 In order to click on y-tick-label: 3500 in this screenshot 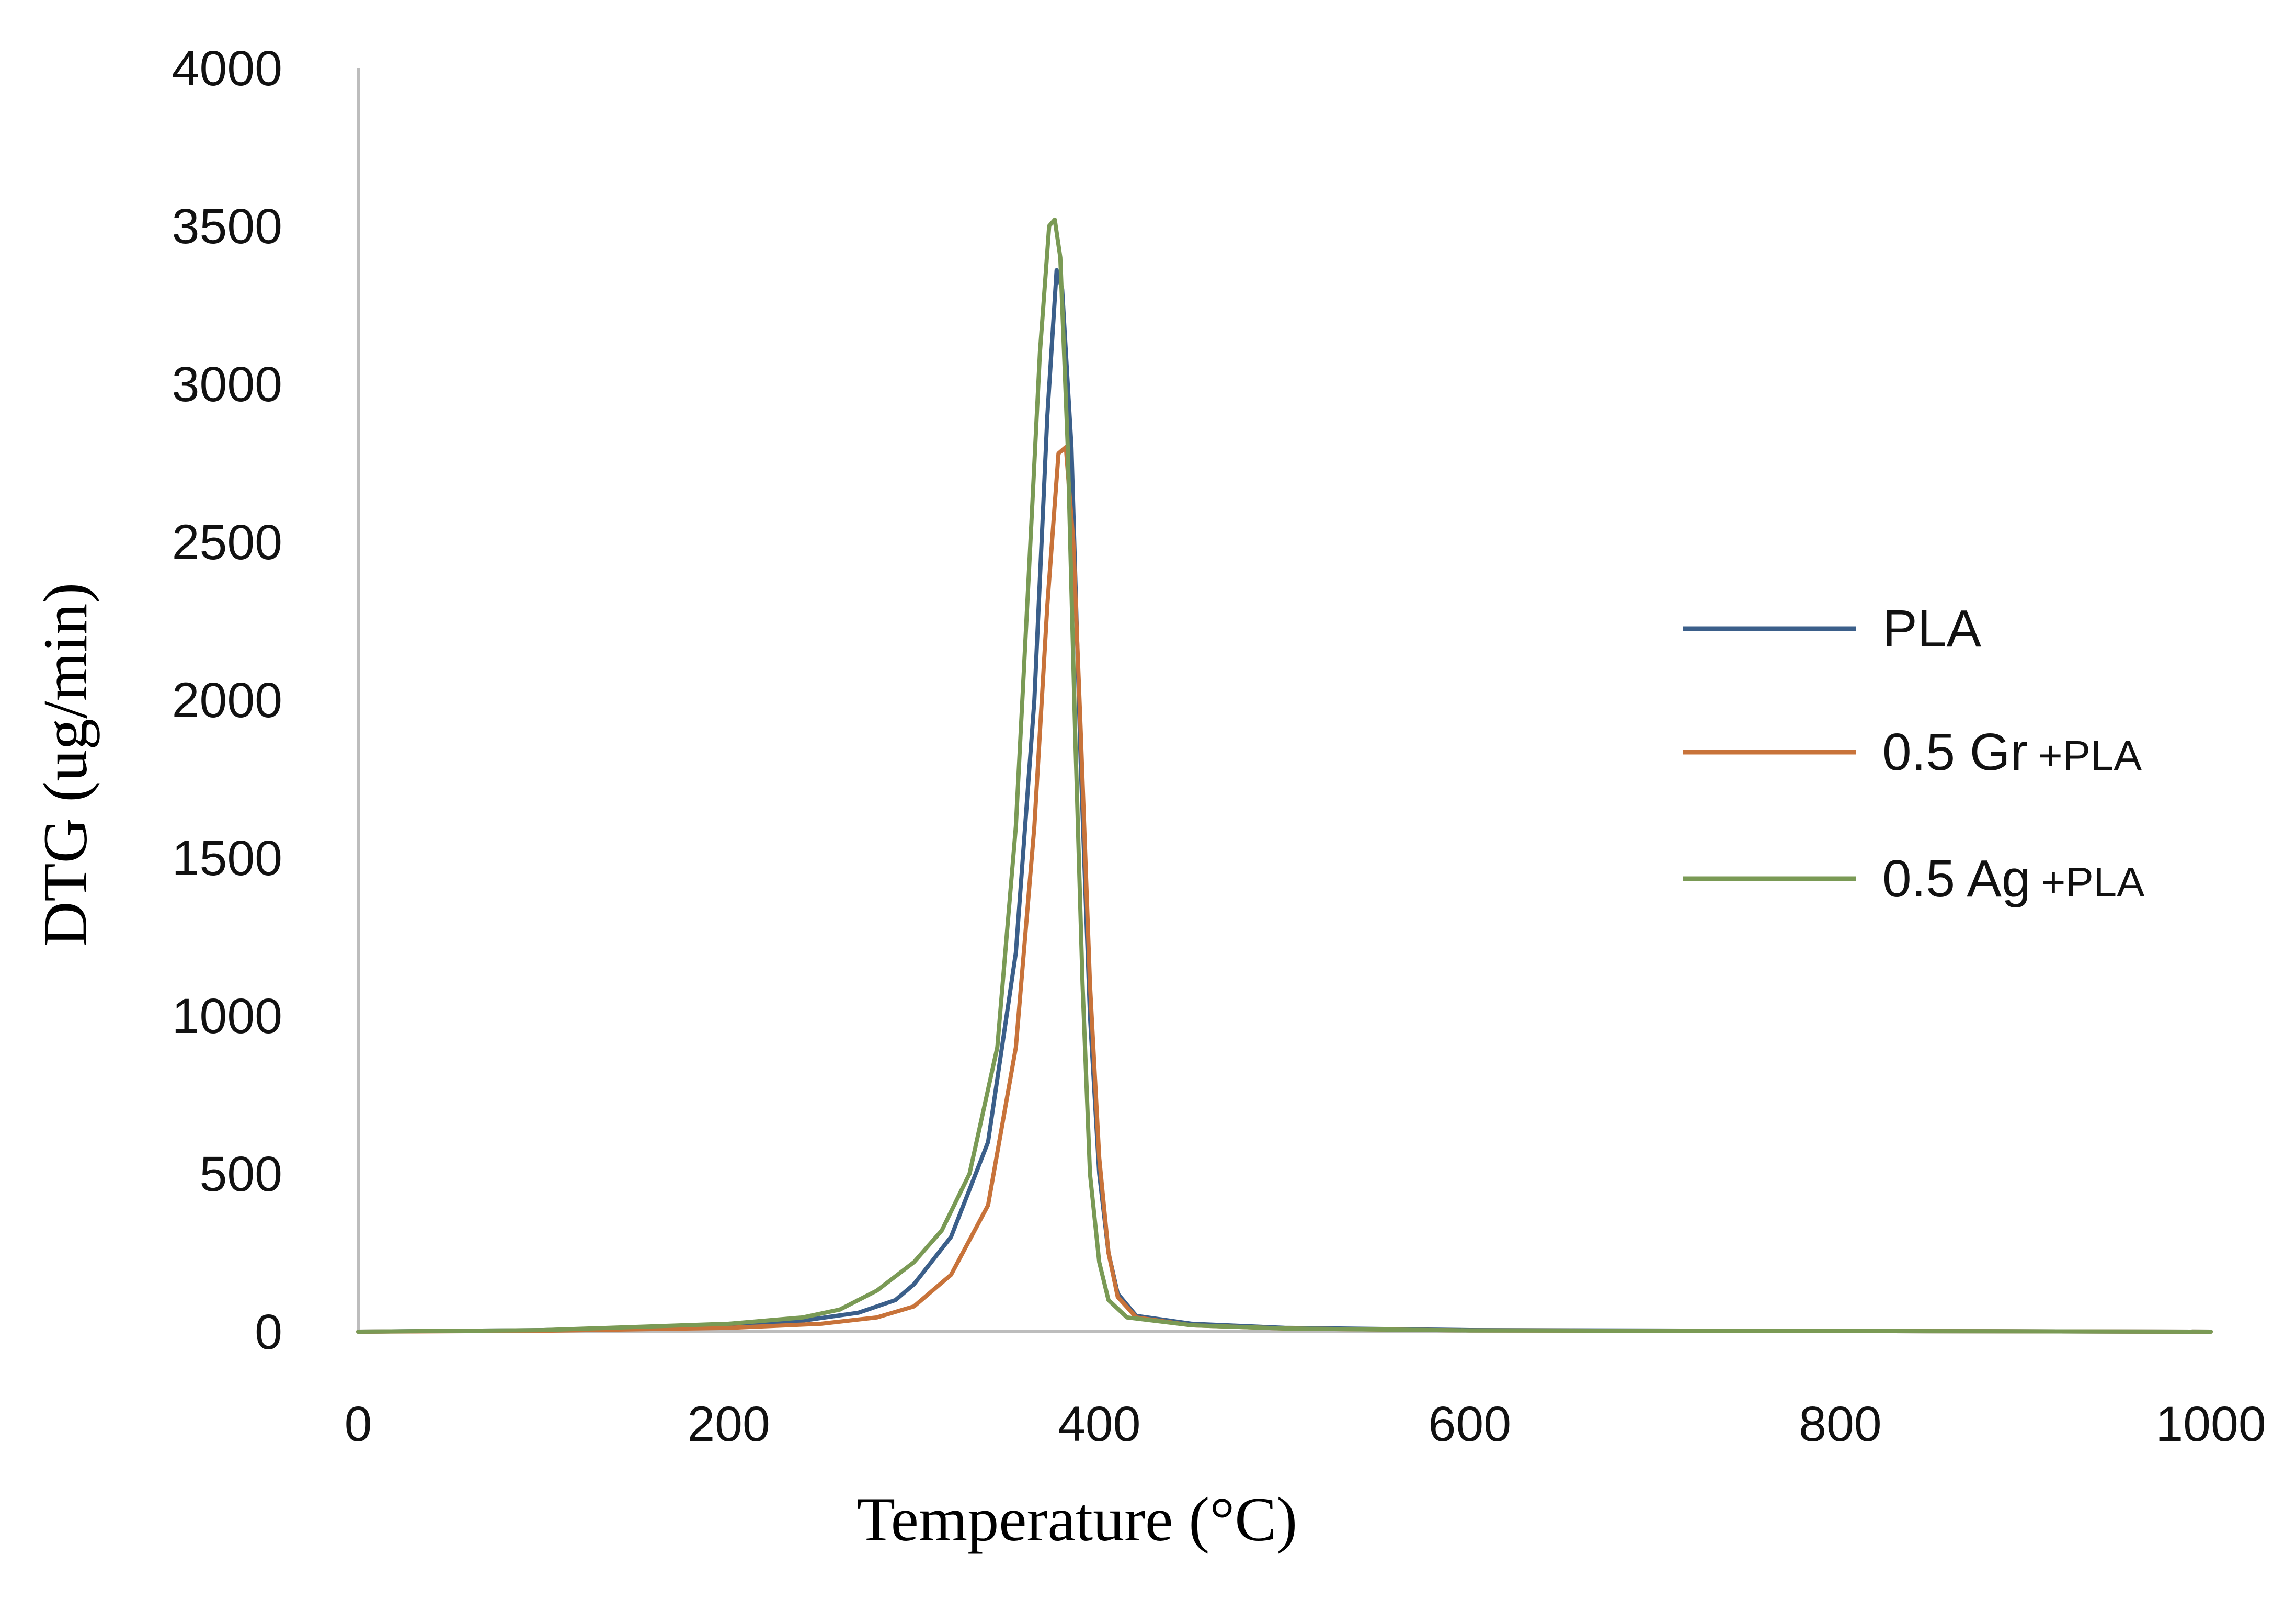, I will do `click(227, 226)`.